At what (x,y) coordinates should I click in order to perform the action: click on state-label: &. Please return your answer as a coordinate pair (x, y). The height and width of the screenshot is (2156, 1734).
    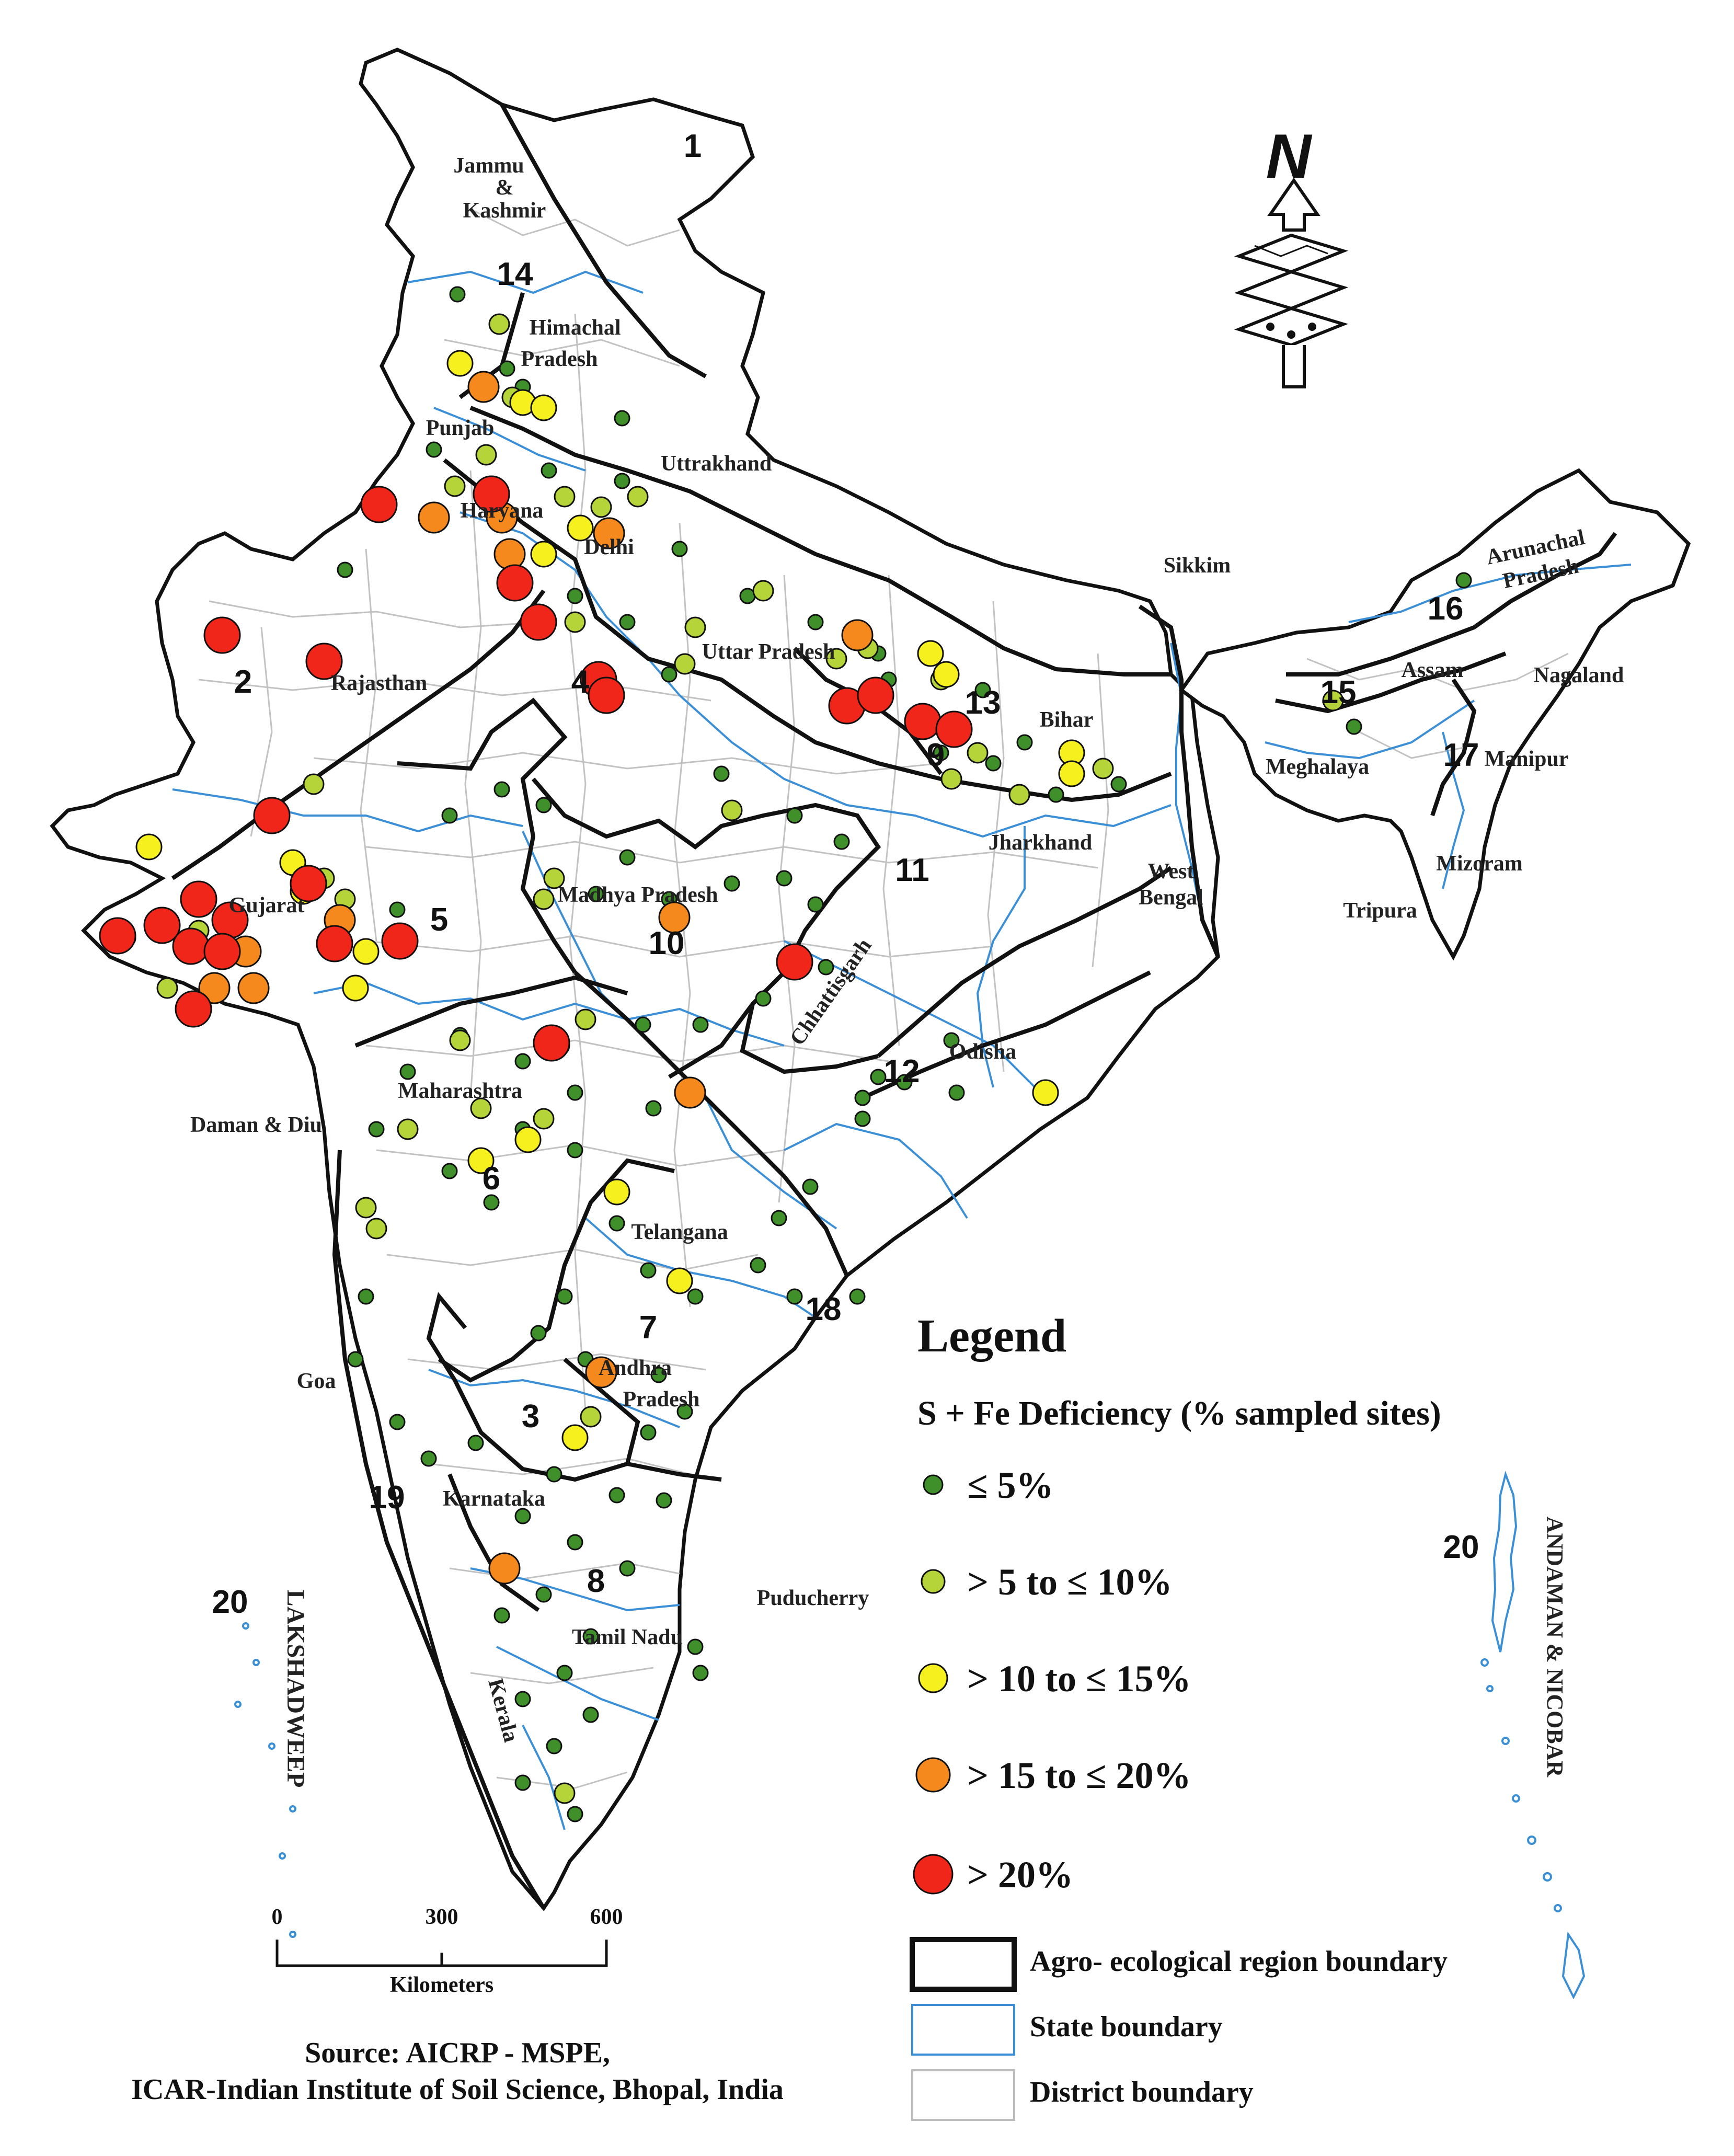
    Looking at the image, I should click on (505, 188).